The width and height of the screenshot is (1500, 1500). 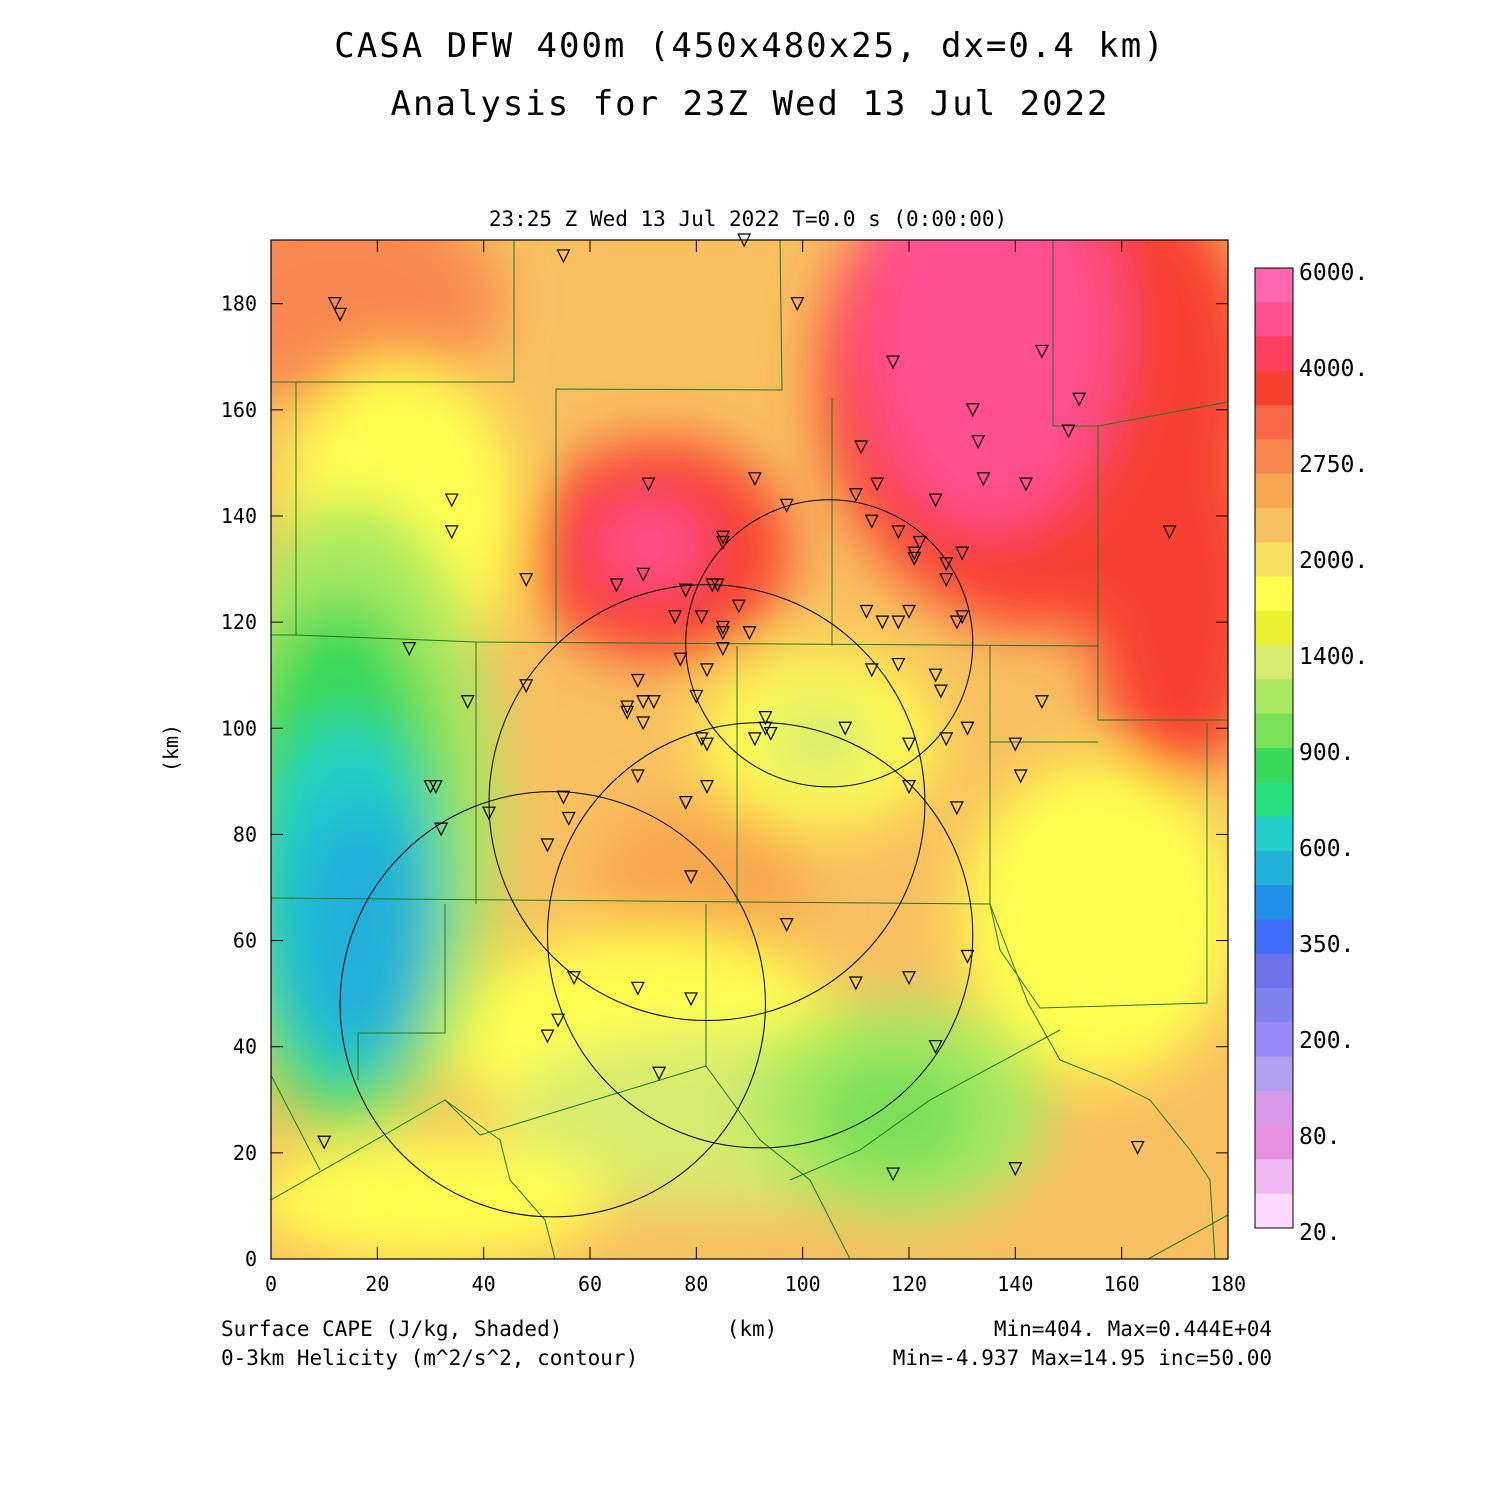 What do you see at coordinates (1015, 1284) in the screenshot?
I see `x-tick-label: 140` at bounding box center [1015, 1284].